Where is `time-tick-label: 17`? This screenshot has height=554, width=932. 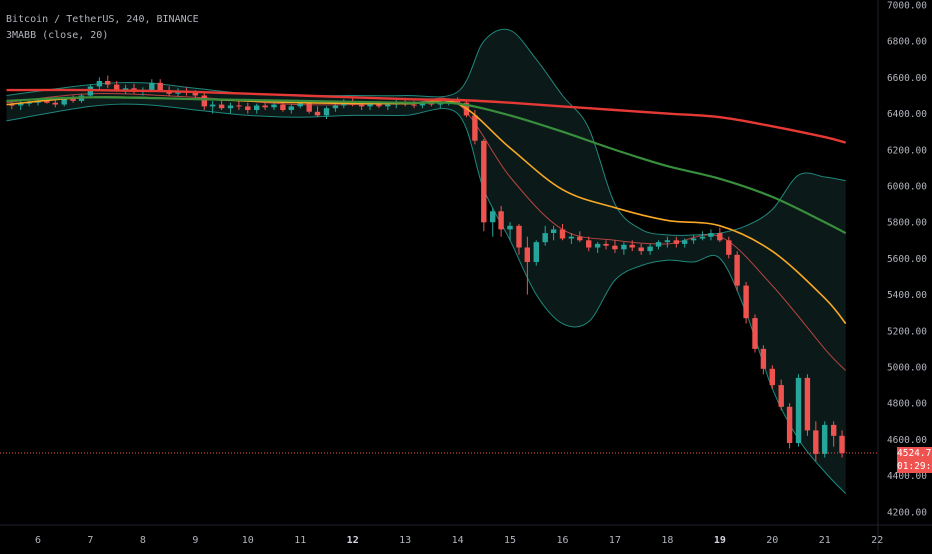 time-tick-label: 17 is located at coordinates (615, 540).